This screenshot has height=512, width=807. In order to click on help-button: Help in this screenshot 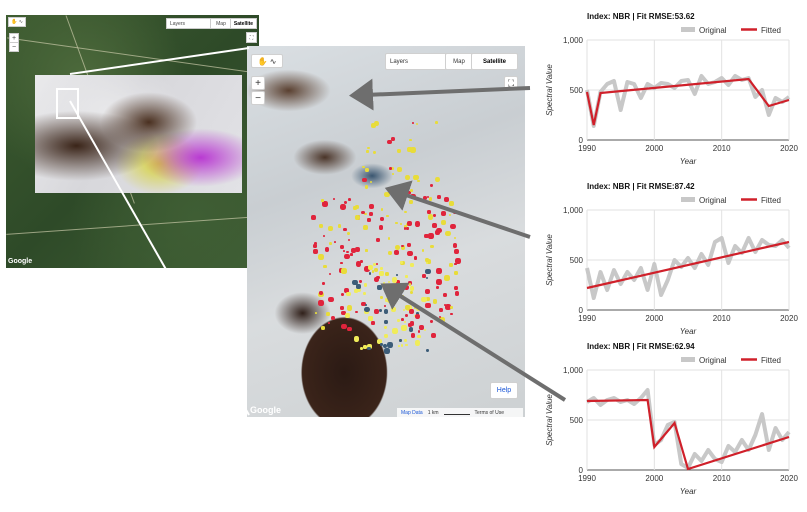, I will do `click(504, 390)`.